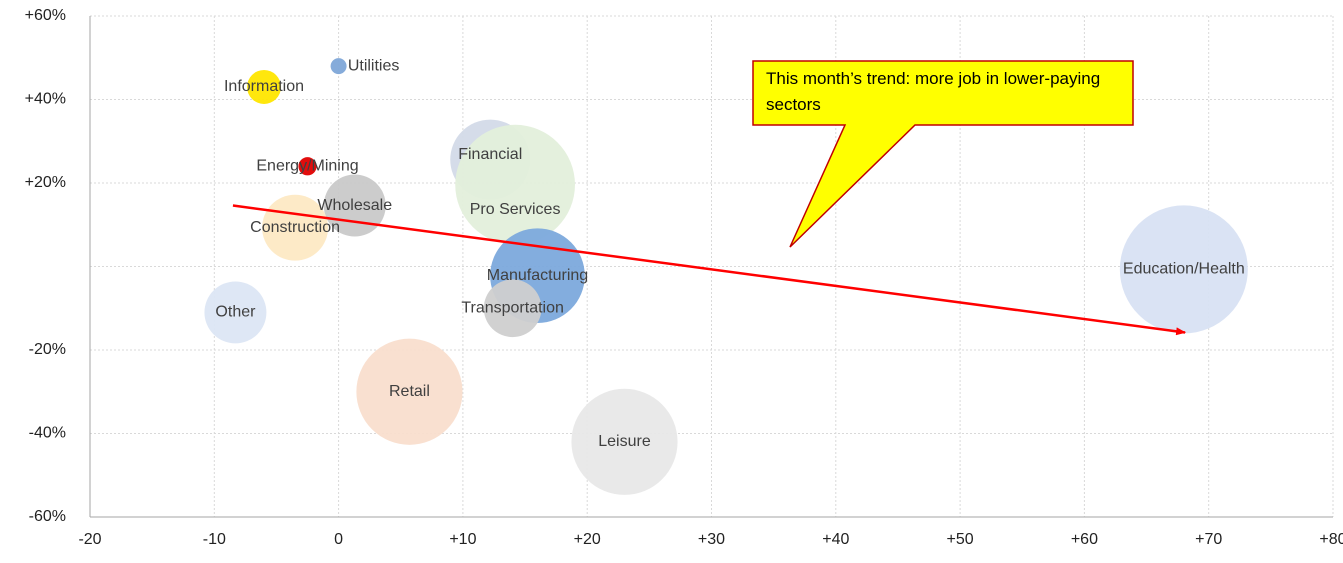 The width and height of the screenshot is (1343, 563). What do you see at coordinates (943, 154) in the screenshot?
I see `callout-box` at bounding box center [943, 154].